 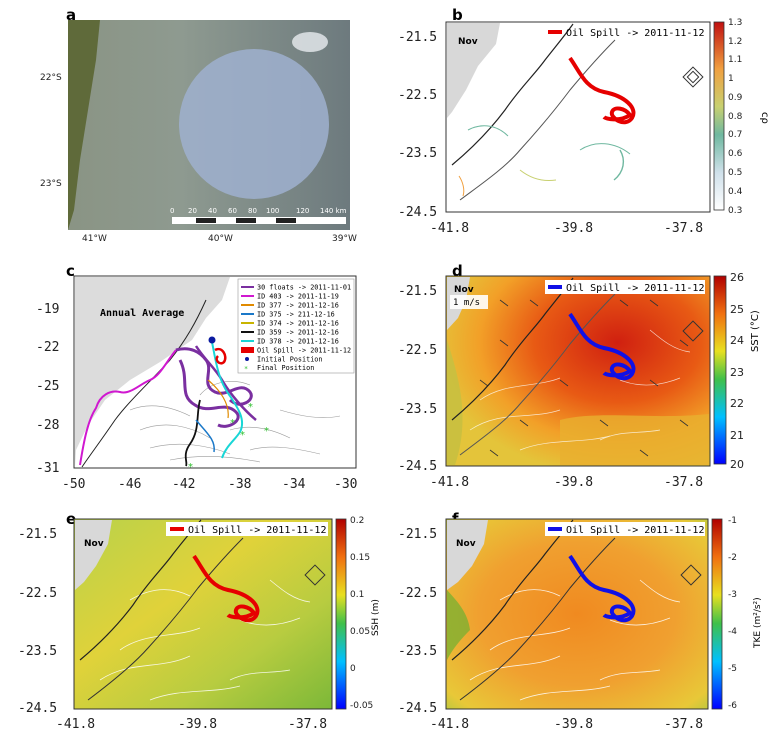 What do you see at coordinates (737, 403) in the screenshot?
I see `svg-text: 22` at bounding box center [737, 403].